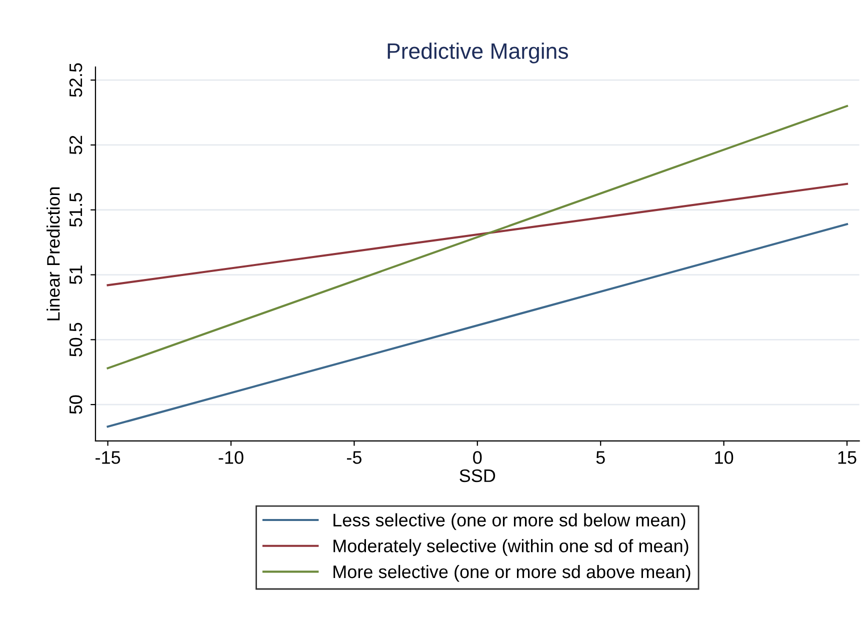  Describe the element at coordinates (75, 80) in the screenshot. I see `y-tick-label: 52.5` at that location.